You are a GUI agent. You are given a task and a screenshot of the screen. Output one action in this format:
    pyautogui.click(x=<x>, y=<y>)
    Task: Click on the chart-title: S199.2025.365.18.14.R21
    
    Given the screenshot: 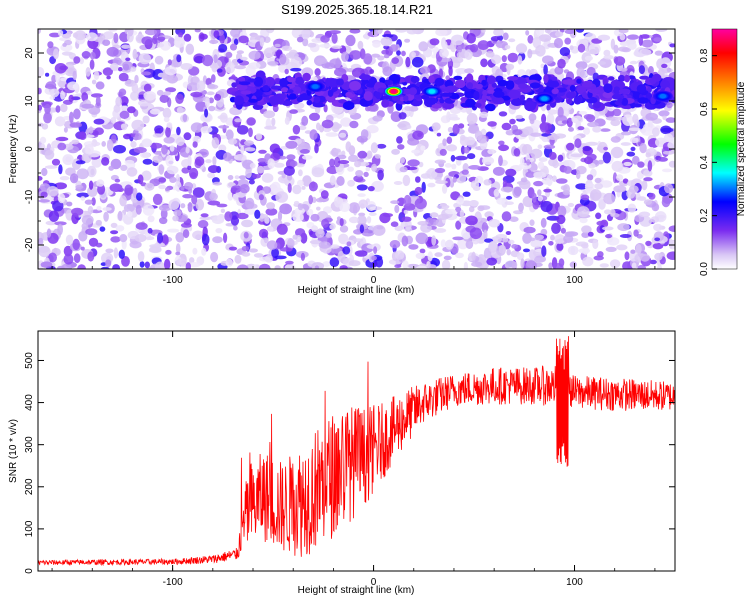 What is the action you would take?
    pyautogui.click(x=357, y=9)
    